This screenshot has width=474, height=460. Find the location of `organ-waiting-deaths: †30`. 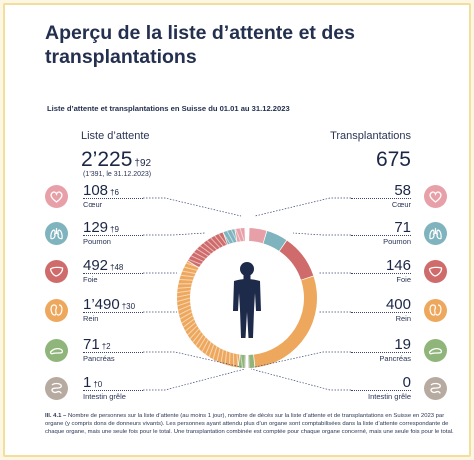

organ-waiting-deaths: †30 is located at coordinates (128, 306).